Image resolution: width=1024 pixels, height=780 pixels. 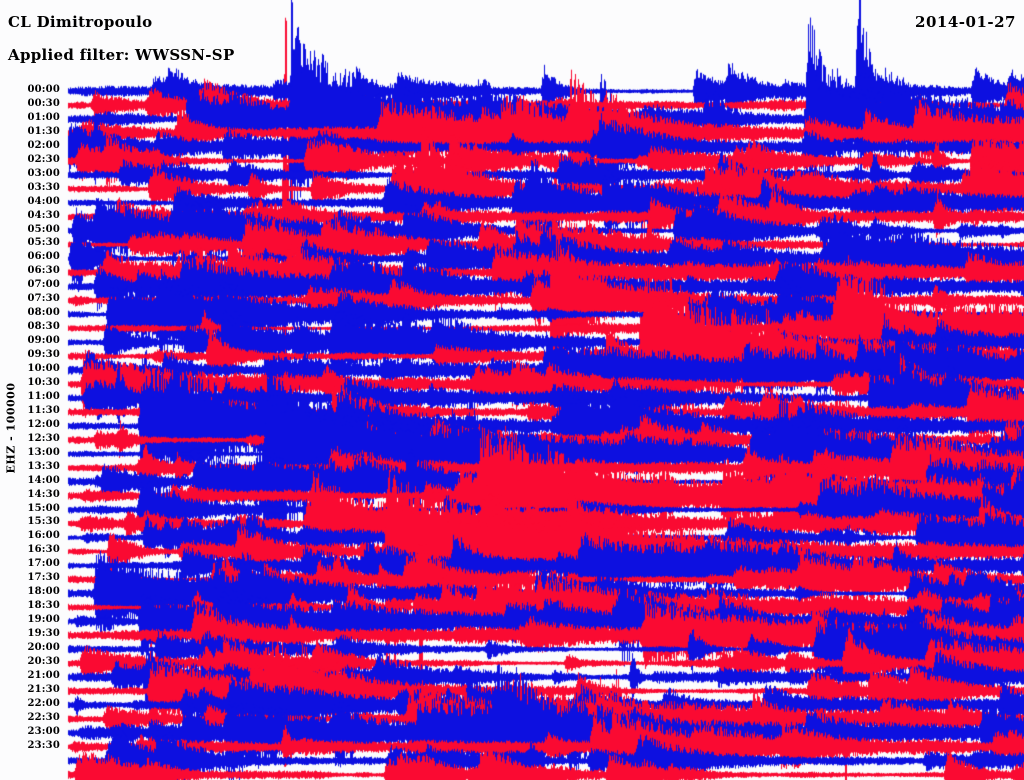 I want to click on time-label-21:30: 21:30, so click(x=43, y=689).